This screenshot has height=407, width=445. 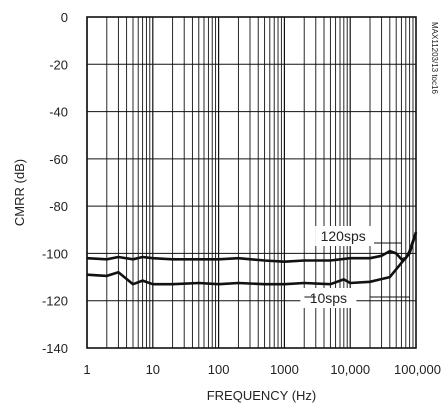 I want to click on y-axis-ticks: 0 -20 -40 -60 -80 -100 -120 -140, so click(x=55, y=183).